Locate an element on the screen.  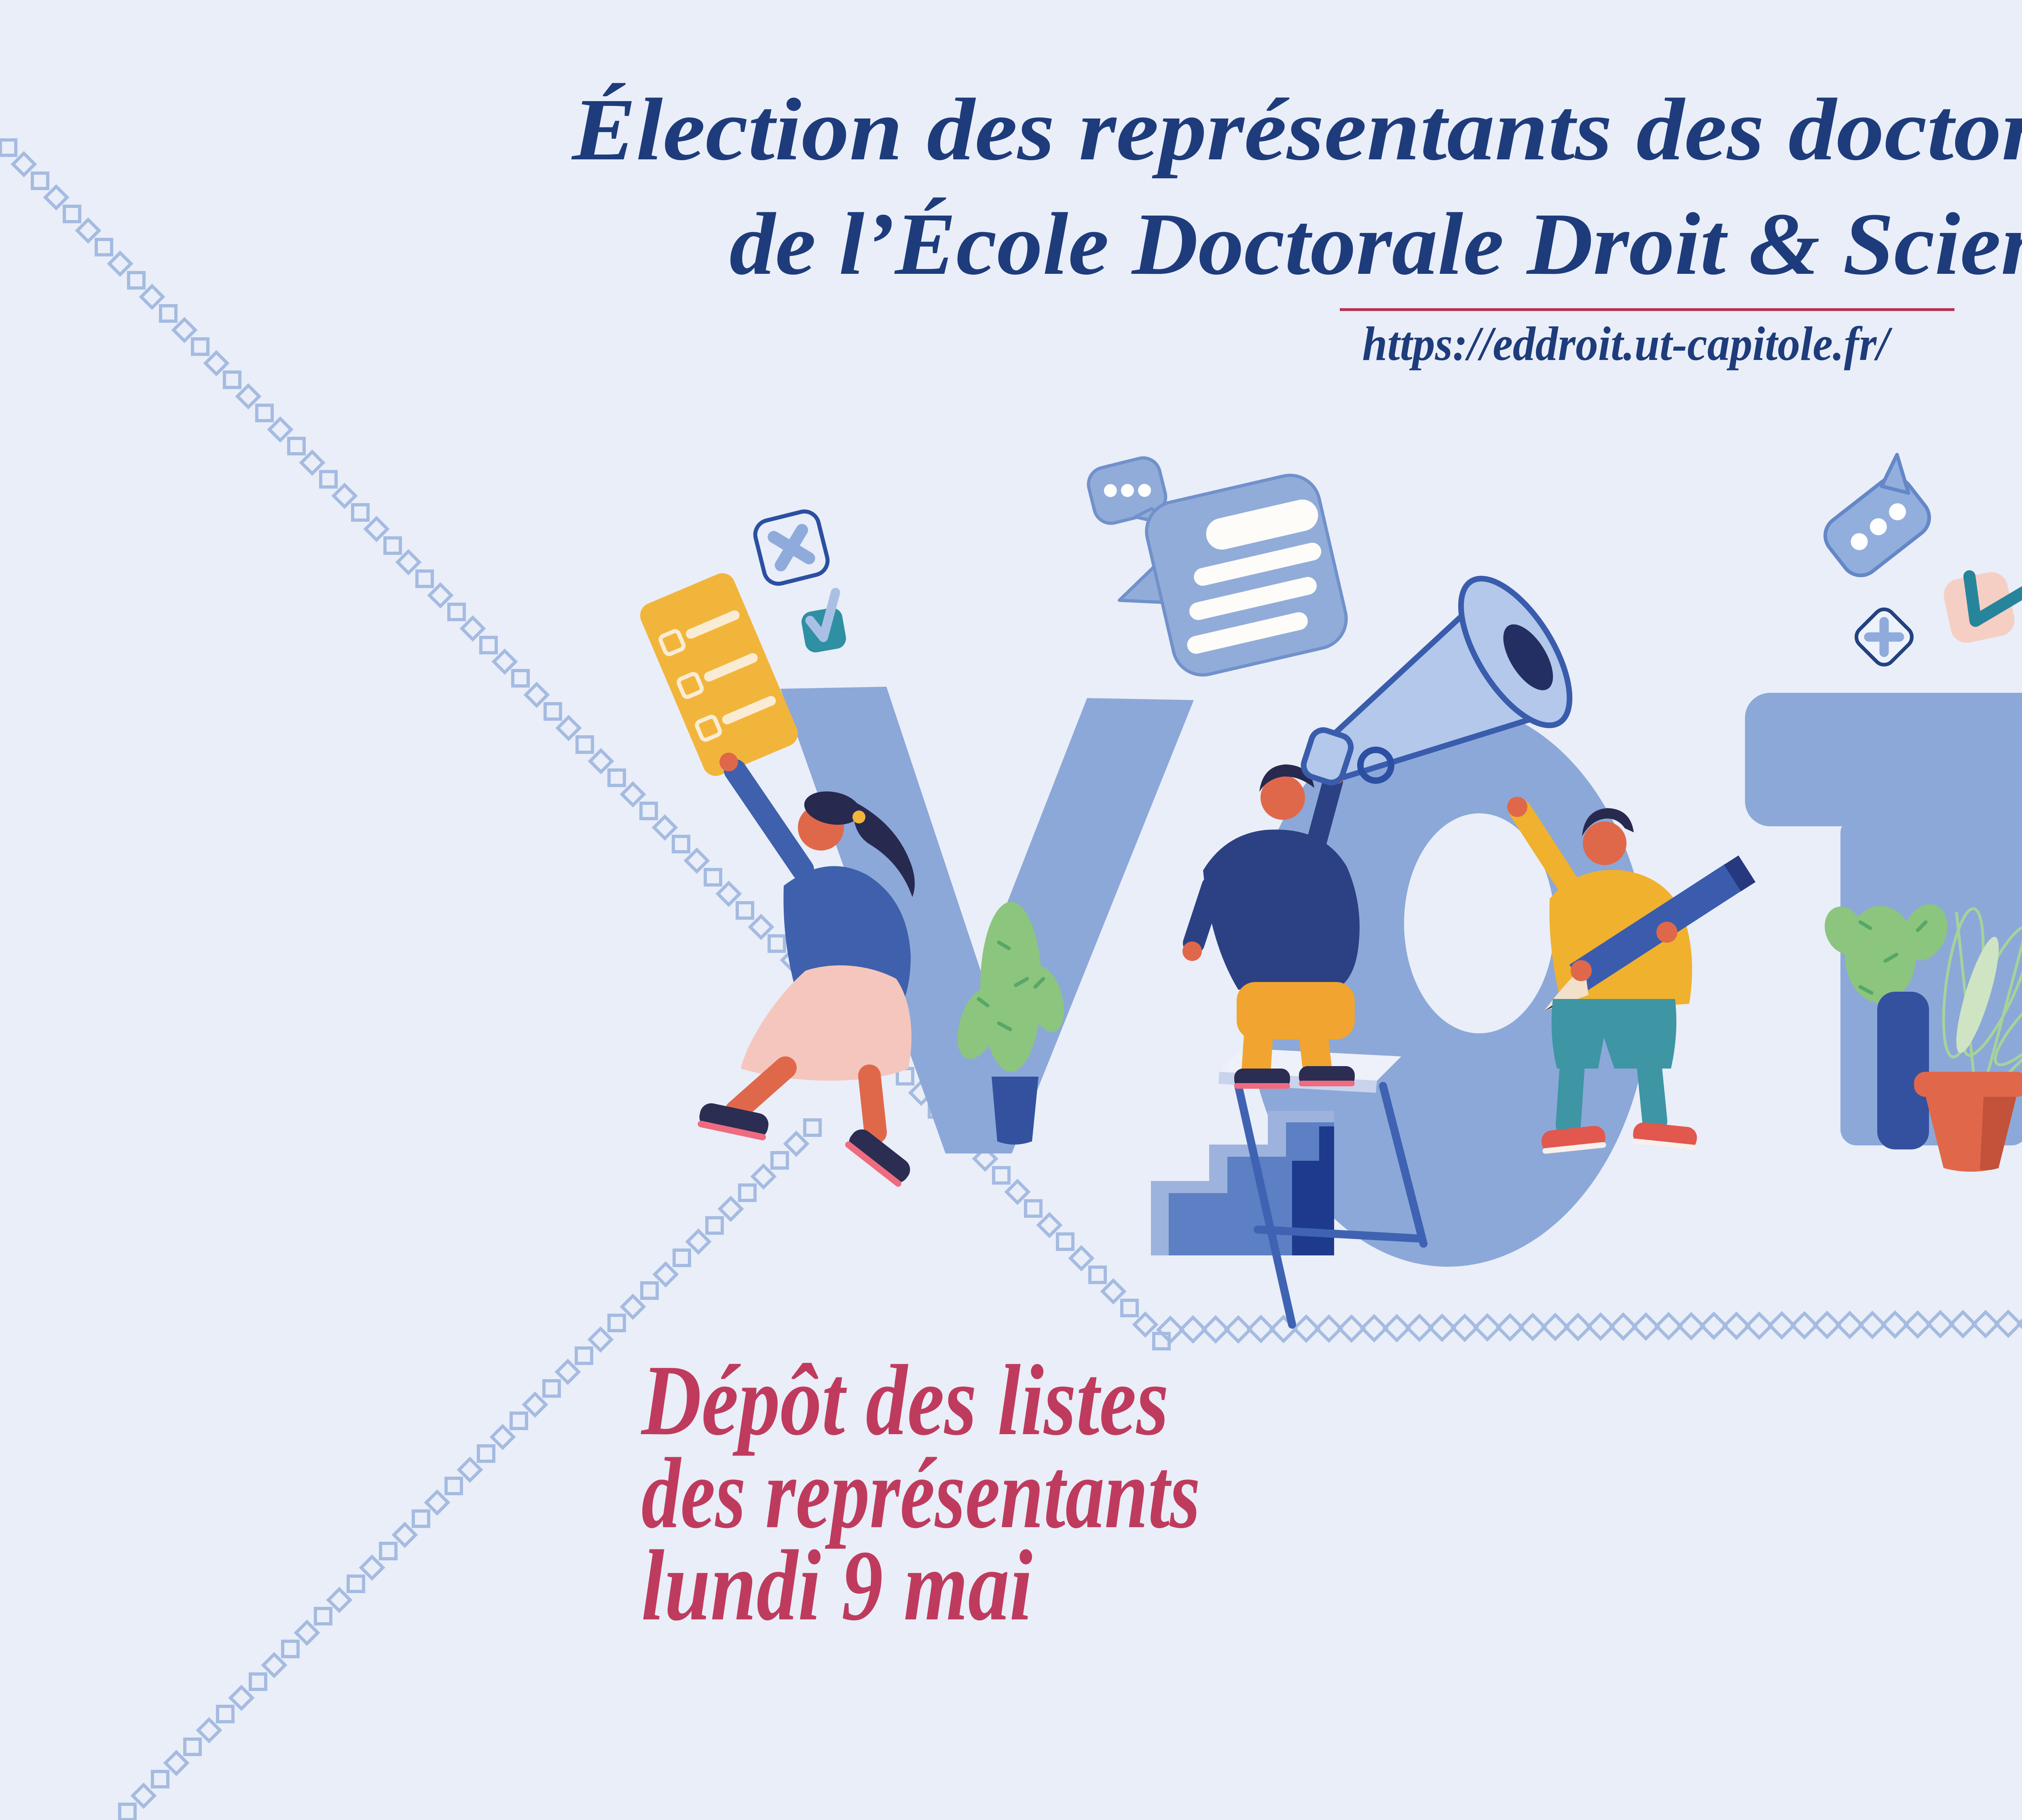
svg-text:https://eddroit.ut-capitole.fr: https://eddroit.ut-capitole.fr/ is located at coordinates (1627, 343).